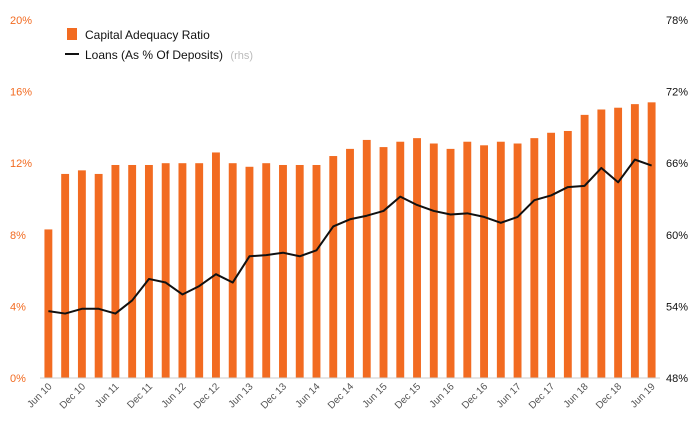  Describe the element at coordinates (207, 396) in the screenshot. I see `x-tick-label: Dec 12` at that location.